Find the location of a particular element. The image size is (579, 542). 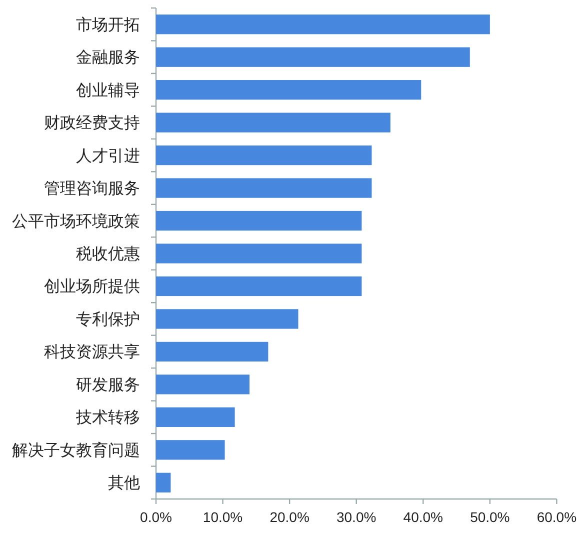

x-tick-label: 40.0% is located at coordinates (423, 517).